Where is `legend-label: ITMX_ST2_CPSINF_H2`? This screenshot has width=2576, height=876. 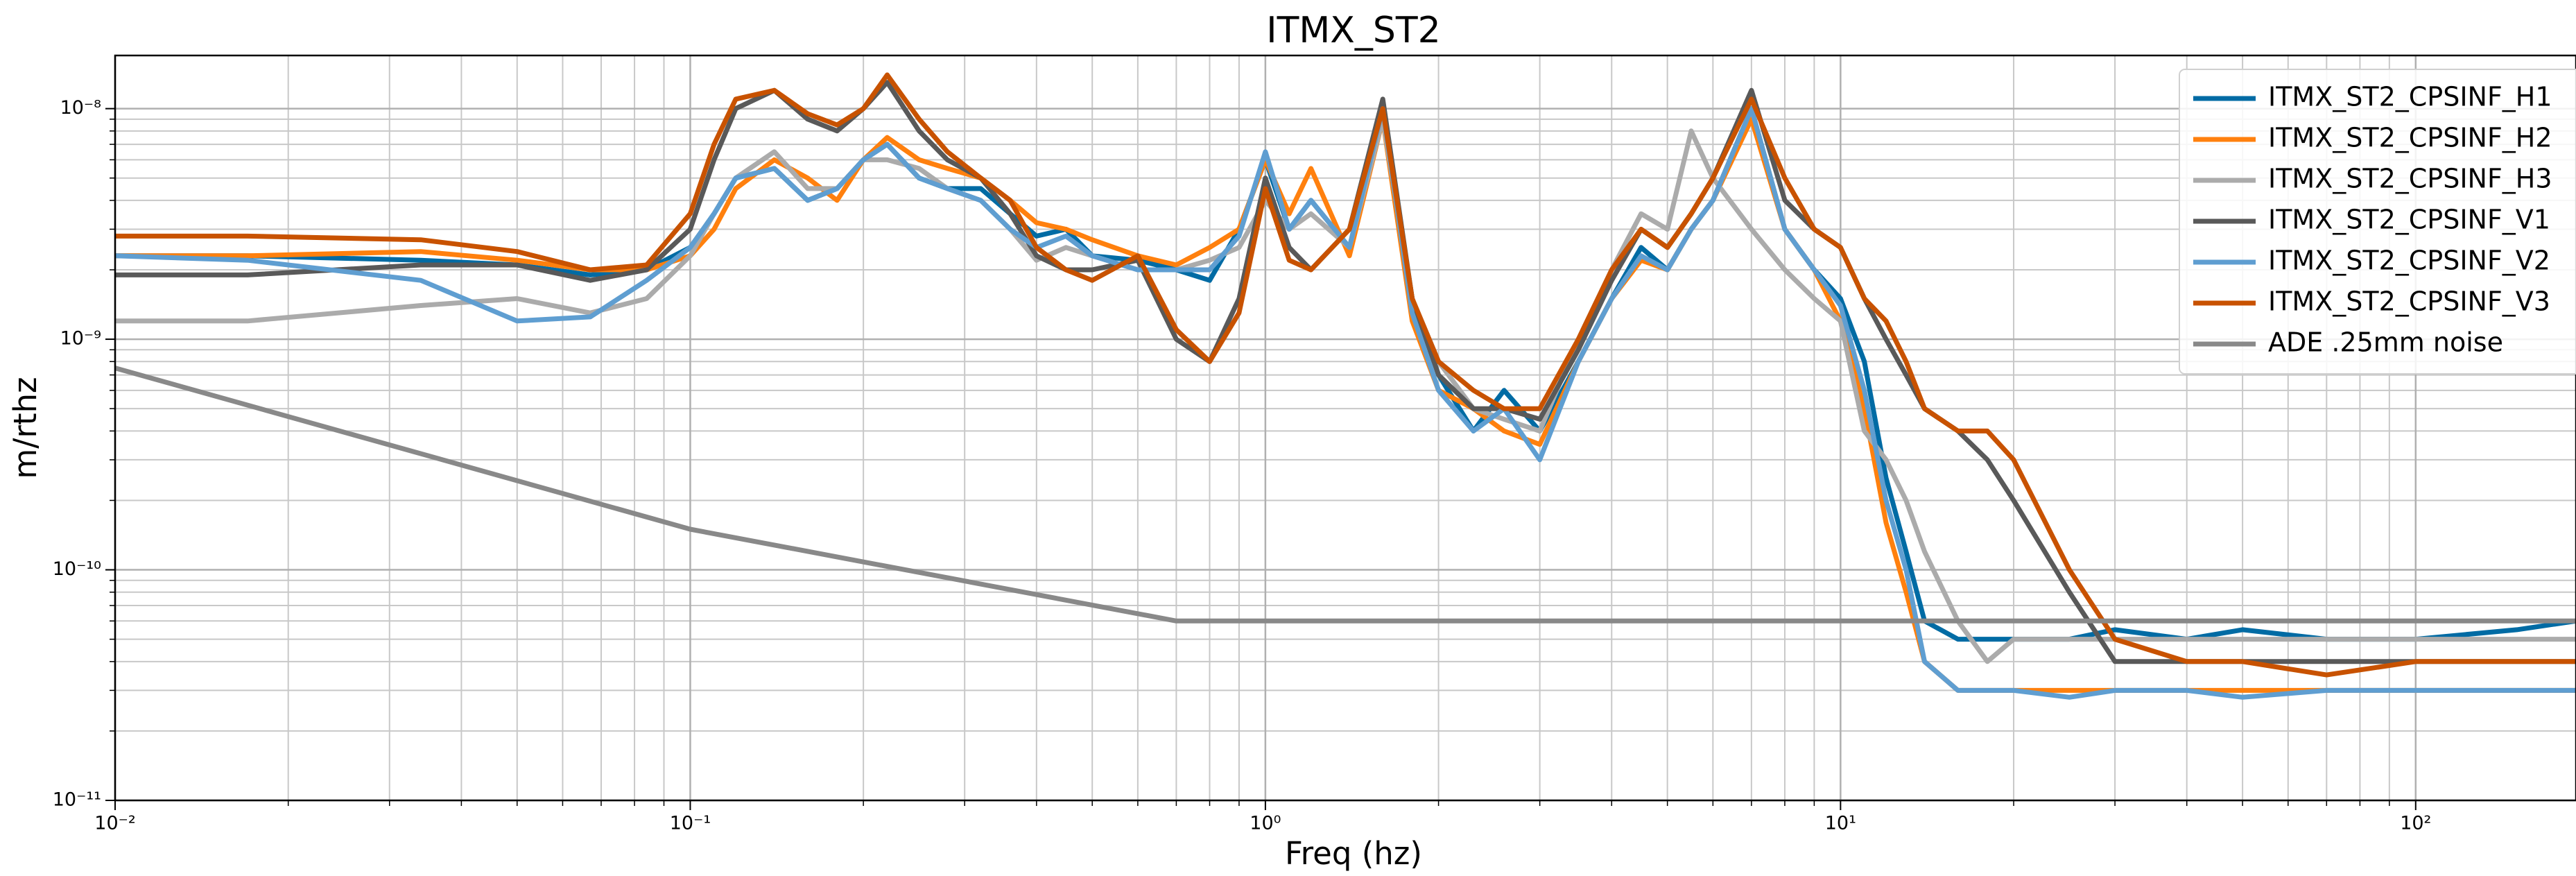
legend-label: ITMX_ST2_CPSINF_H2 is located at coordinates (2410, 138).